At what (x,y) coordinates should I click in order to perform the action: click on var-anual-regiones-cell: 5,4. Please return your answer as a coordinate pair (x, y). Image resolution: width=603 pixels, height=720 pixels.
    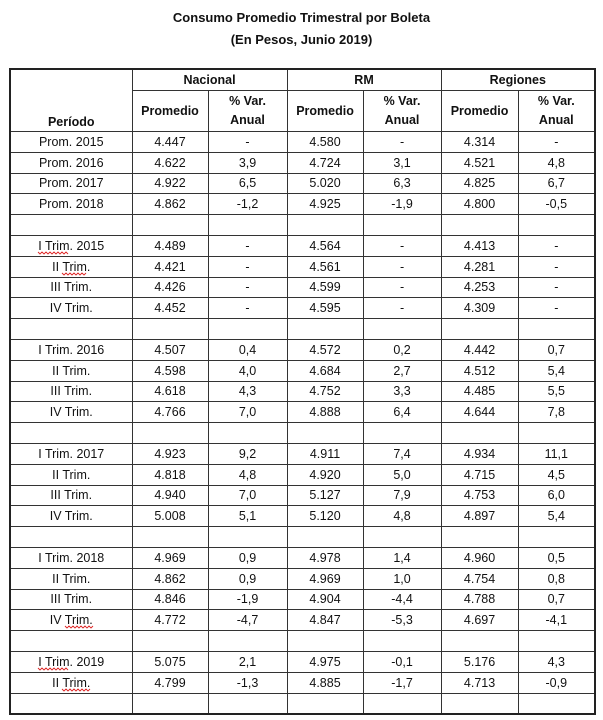
    Looking at the image, I should click on (556, 370).